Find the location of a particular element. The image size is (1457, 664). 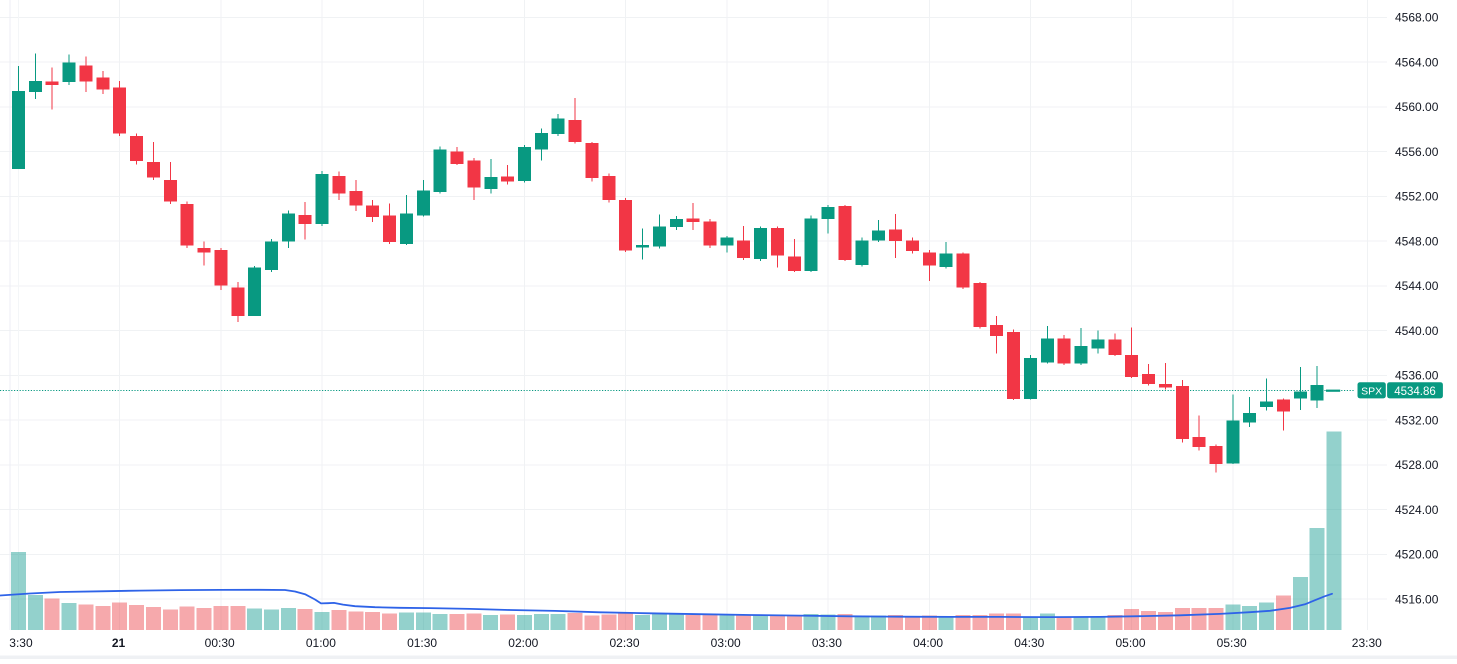

svg-text: 3:30 is located at coordinates (21, 643).